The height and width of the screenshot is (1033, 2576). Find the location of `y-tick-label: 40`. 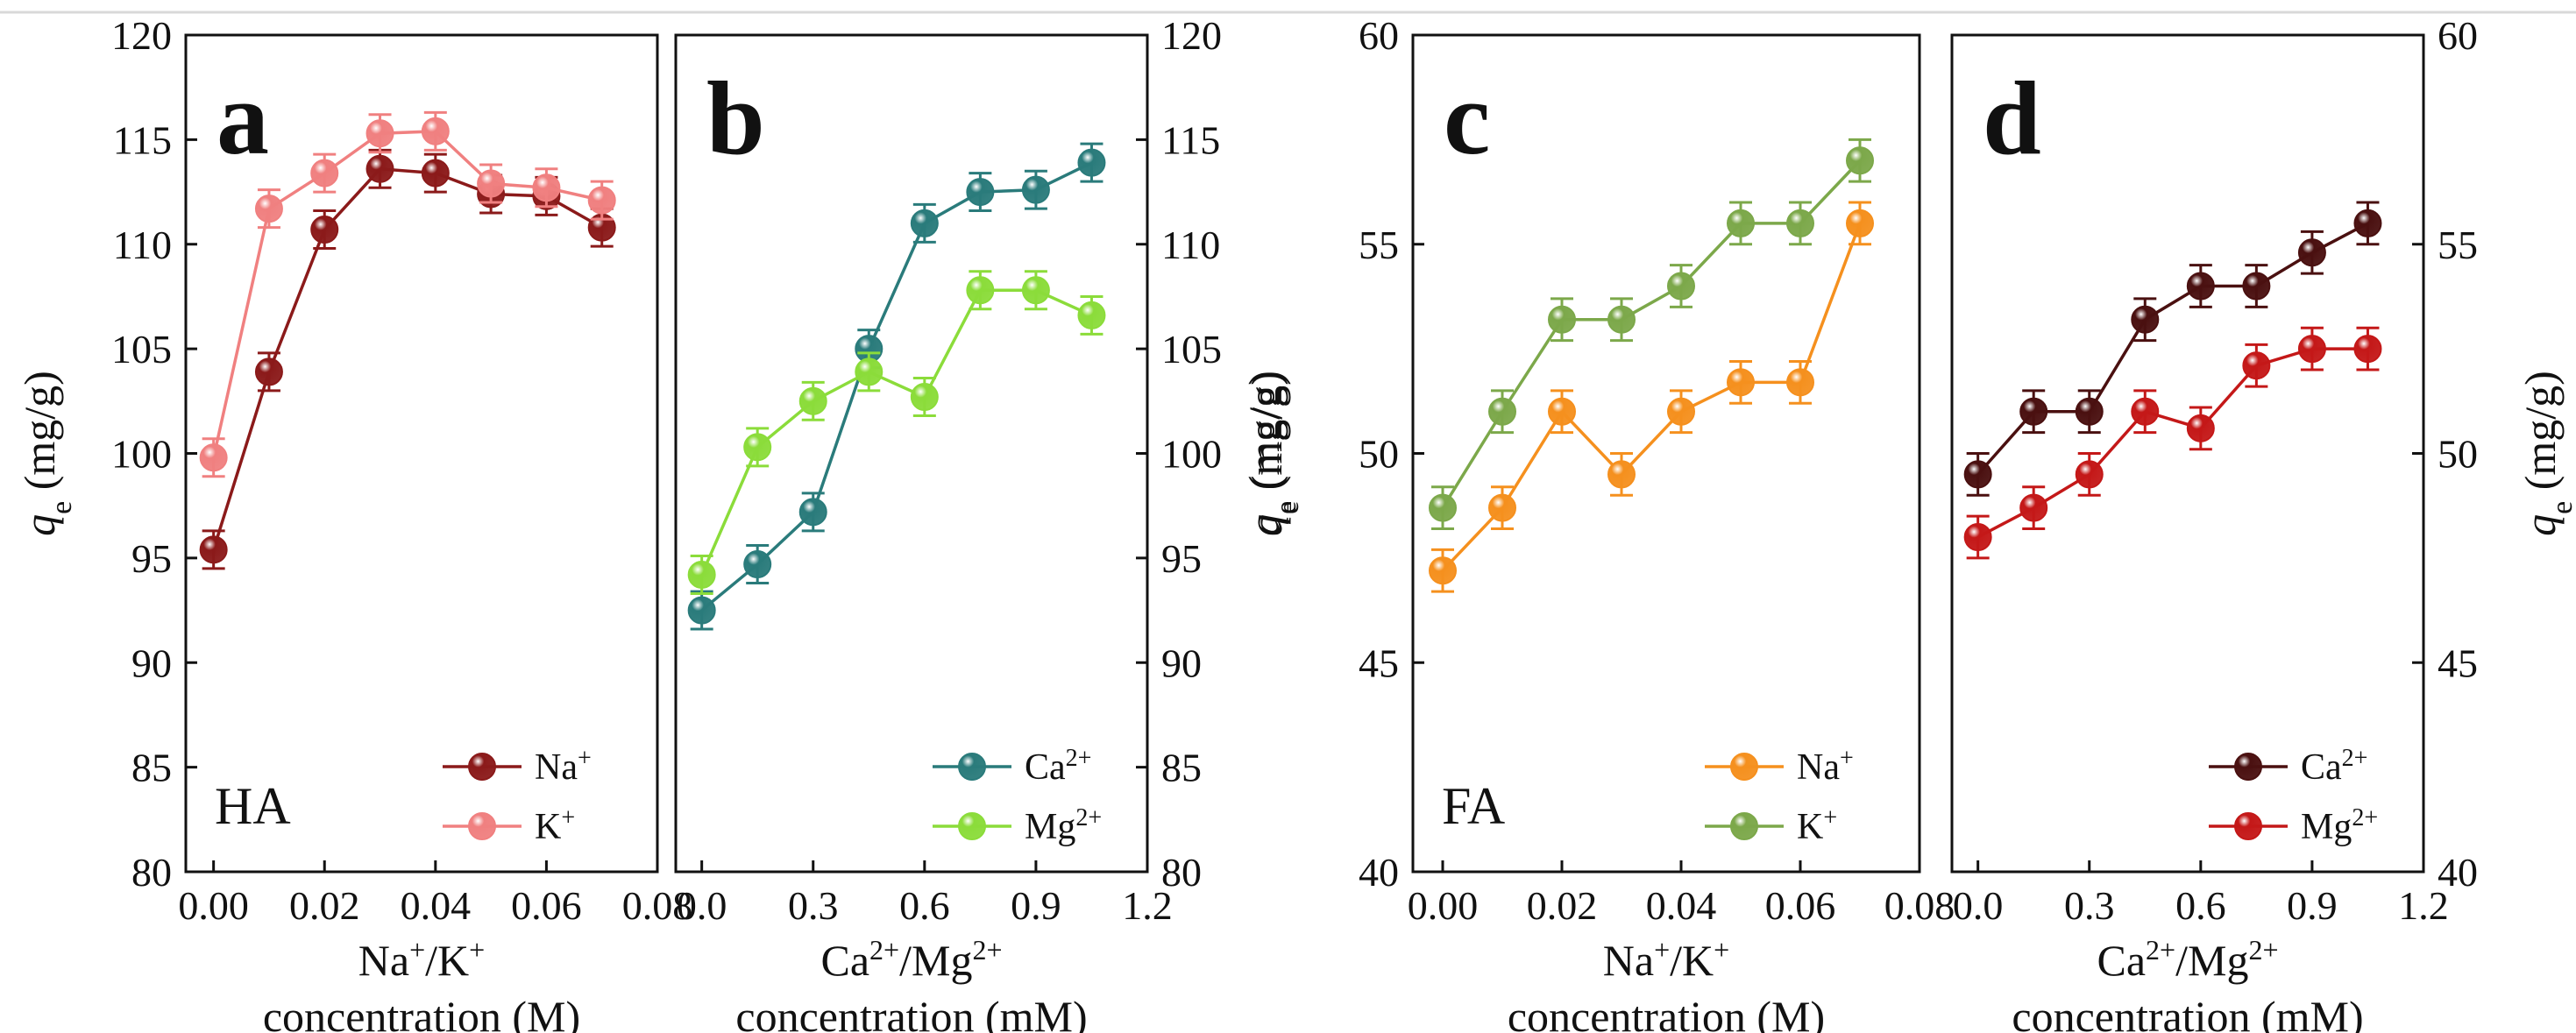

y-tick-label: 40 is located at coordinates (2458, 872).